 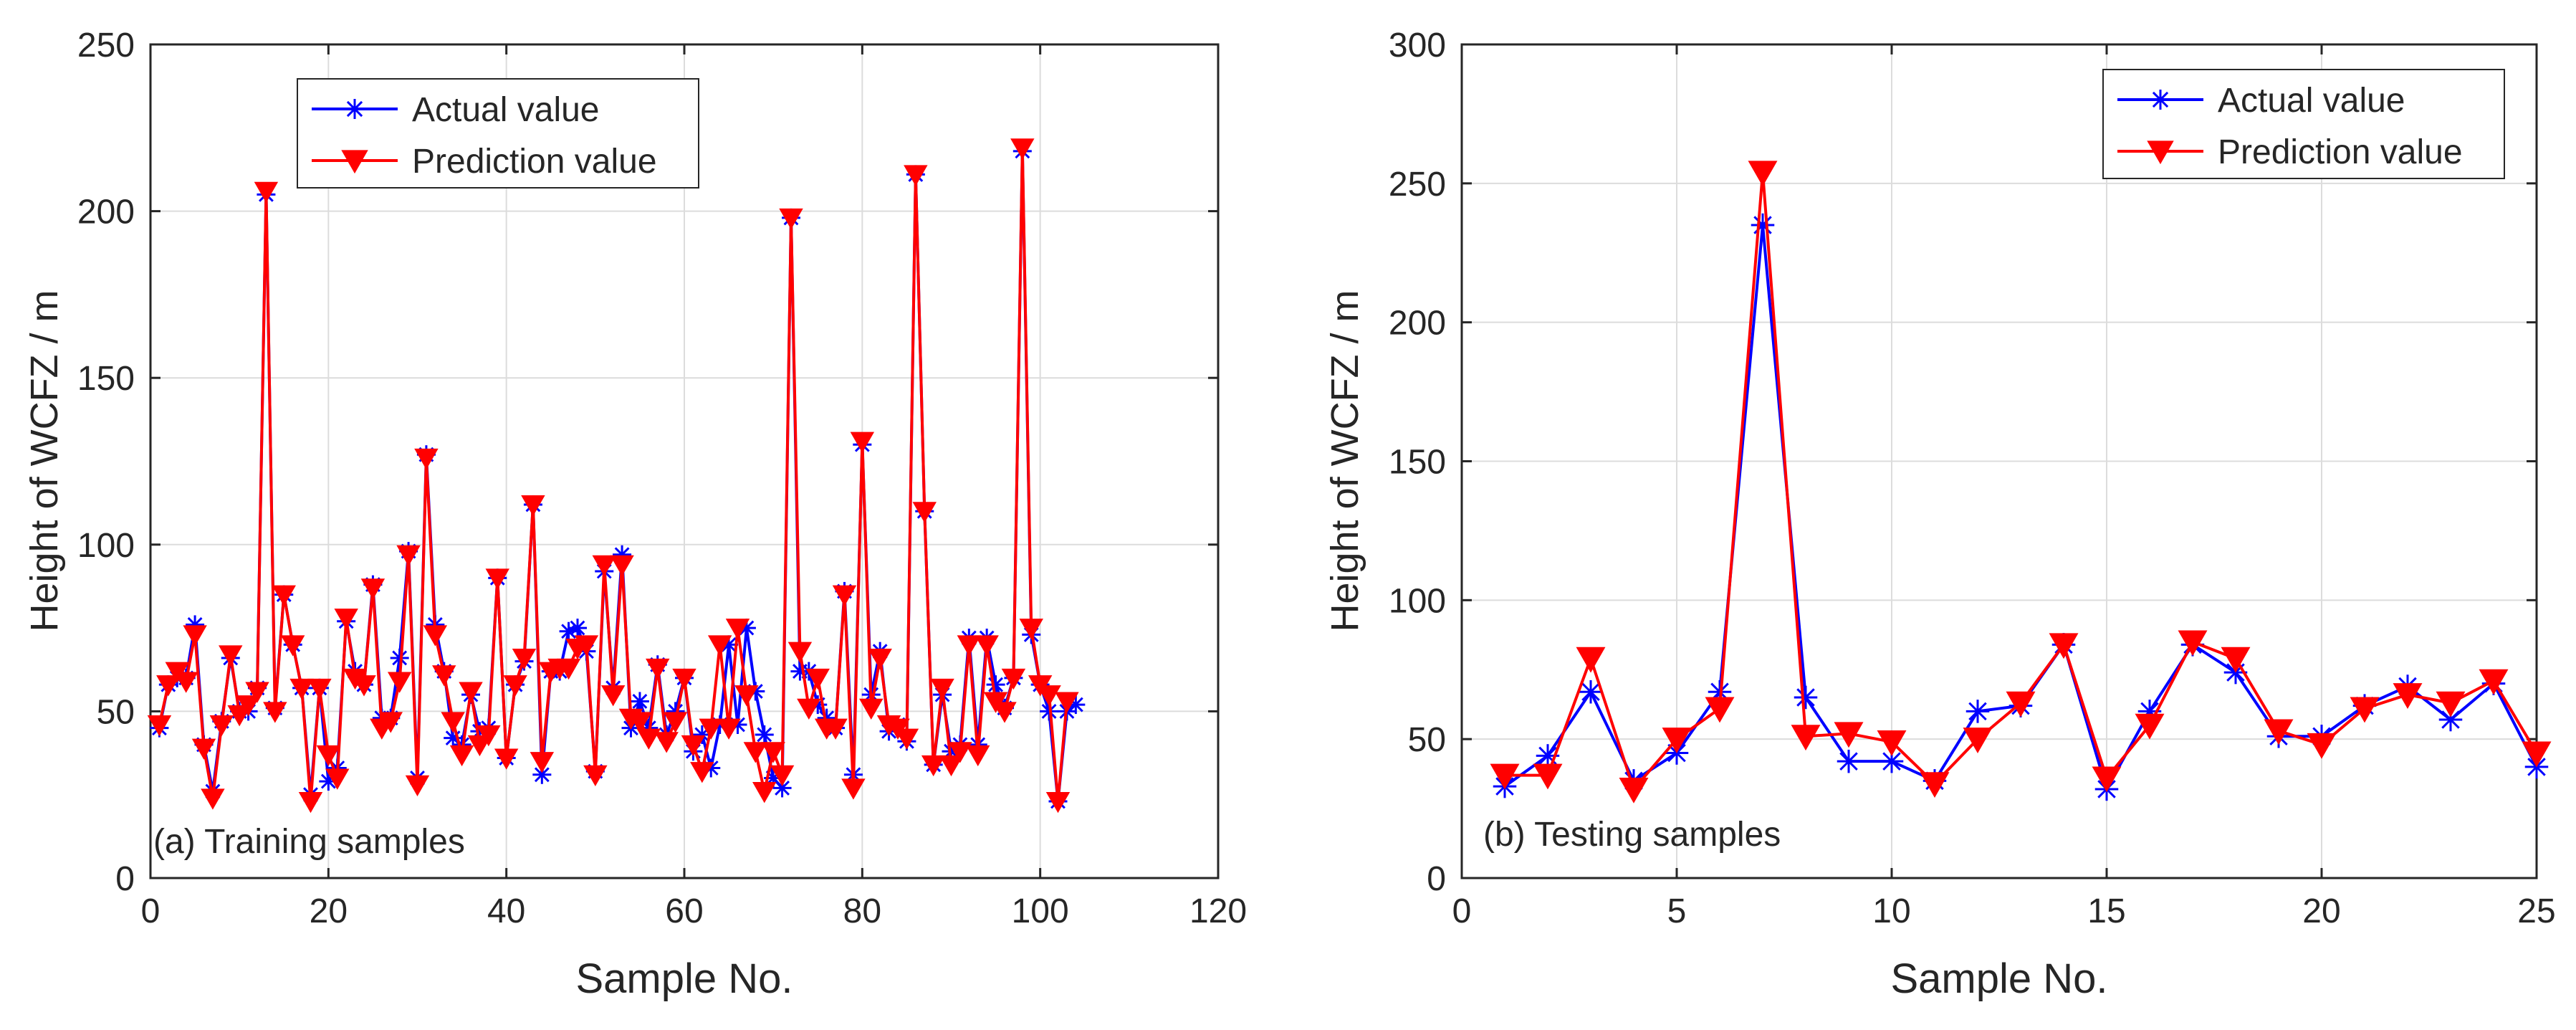 I want to click on testing-x-tick-label: 5, so click(x=1677, y=911).